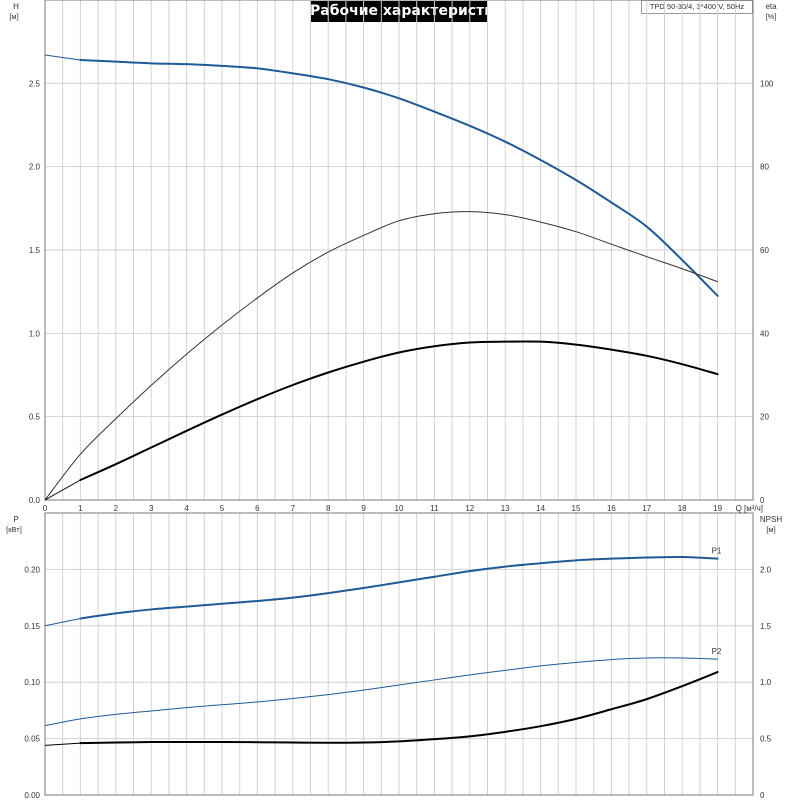 This screenshot has width=800, height=800. I want to click on x-axis-tick-label: 4, so click(186, 508).